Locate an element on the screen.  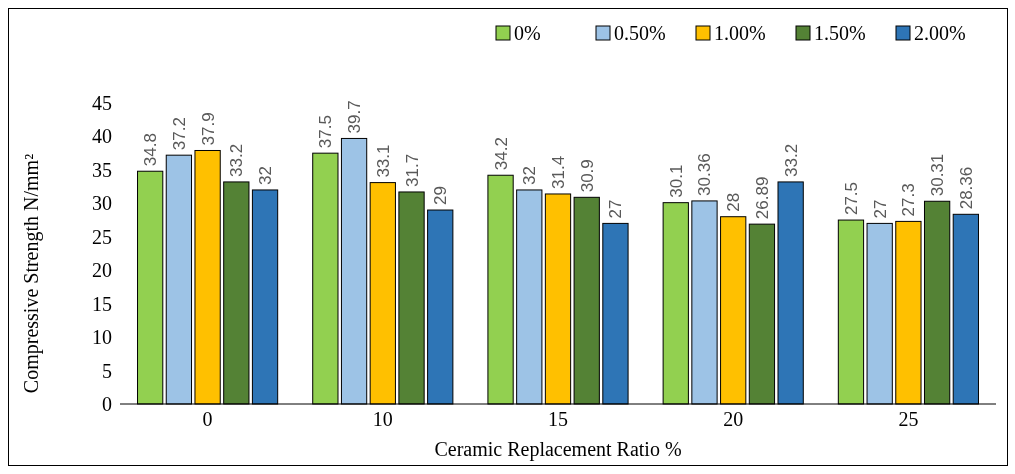
x-tick-label: 15 is located at coordinates (558, 419).